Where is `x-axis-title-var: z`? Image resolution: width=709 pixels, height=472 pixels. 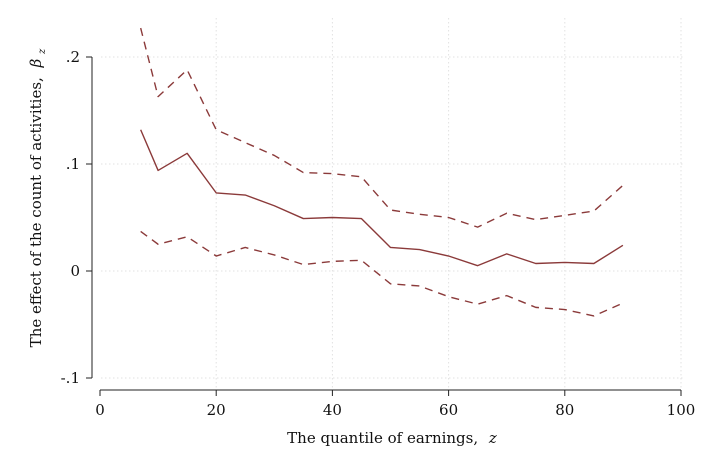 x-axis-title-var: z is located at coordinates (492, 438).